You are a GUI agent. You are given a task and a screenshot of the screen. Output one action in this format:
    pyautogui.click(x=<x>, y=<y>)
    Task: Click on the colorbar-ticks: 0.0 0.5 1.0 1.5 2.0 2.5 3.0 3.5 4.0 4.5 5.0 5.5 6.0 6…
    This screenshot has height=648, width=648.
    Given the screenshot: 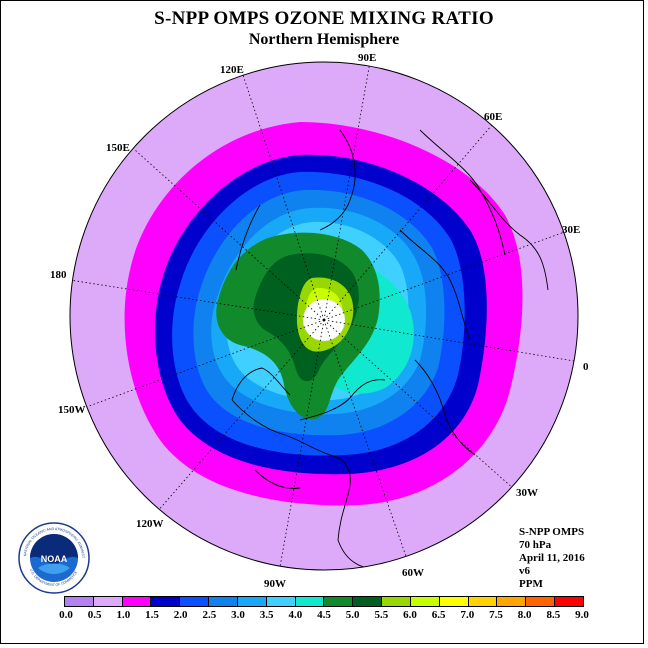 What is the action you would take?
    pyautogui.click(x=324, y=616)
    